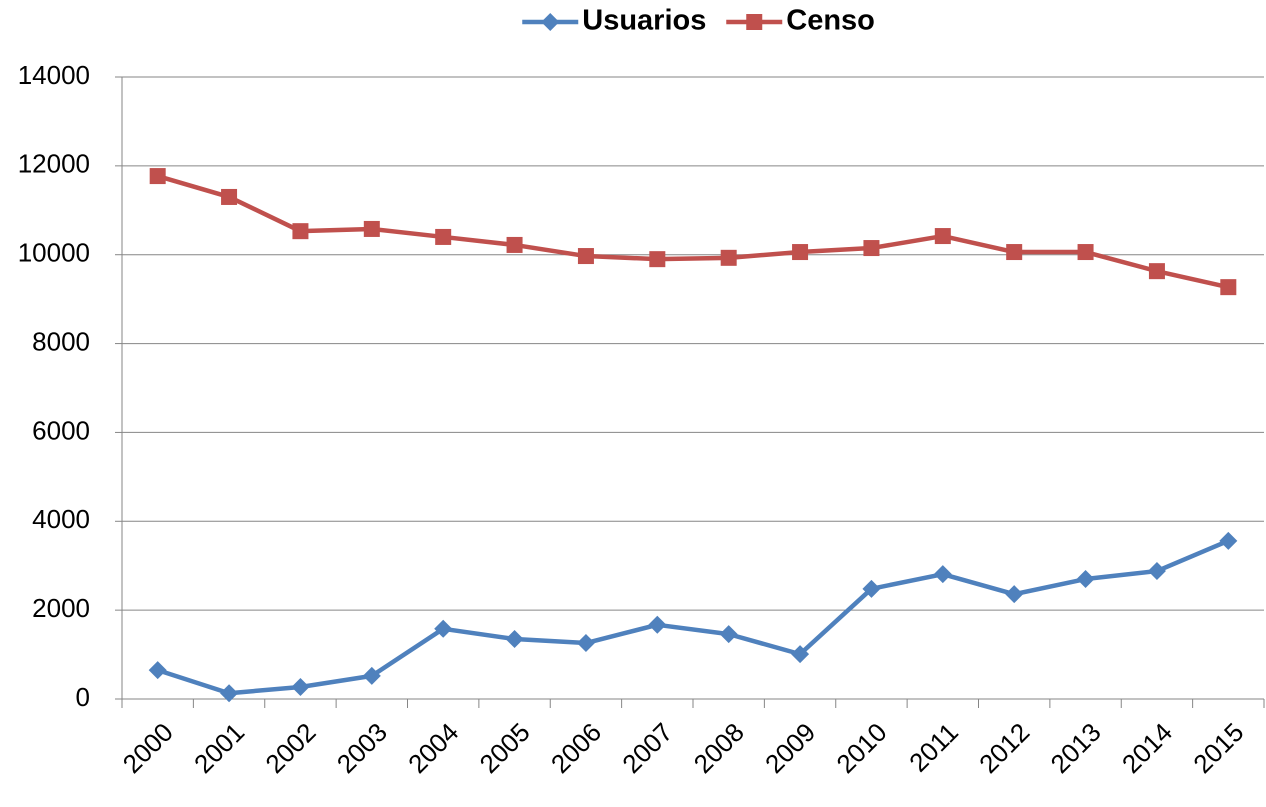 The width and height of the screenshot is (1266, 807). What do you see at coordinates (290, 748) in the screenshot?
I see `x-tick-label: 2002` at bounding box center [290, 748].